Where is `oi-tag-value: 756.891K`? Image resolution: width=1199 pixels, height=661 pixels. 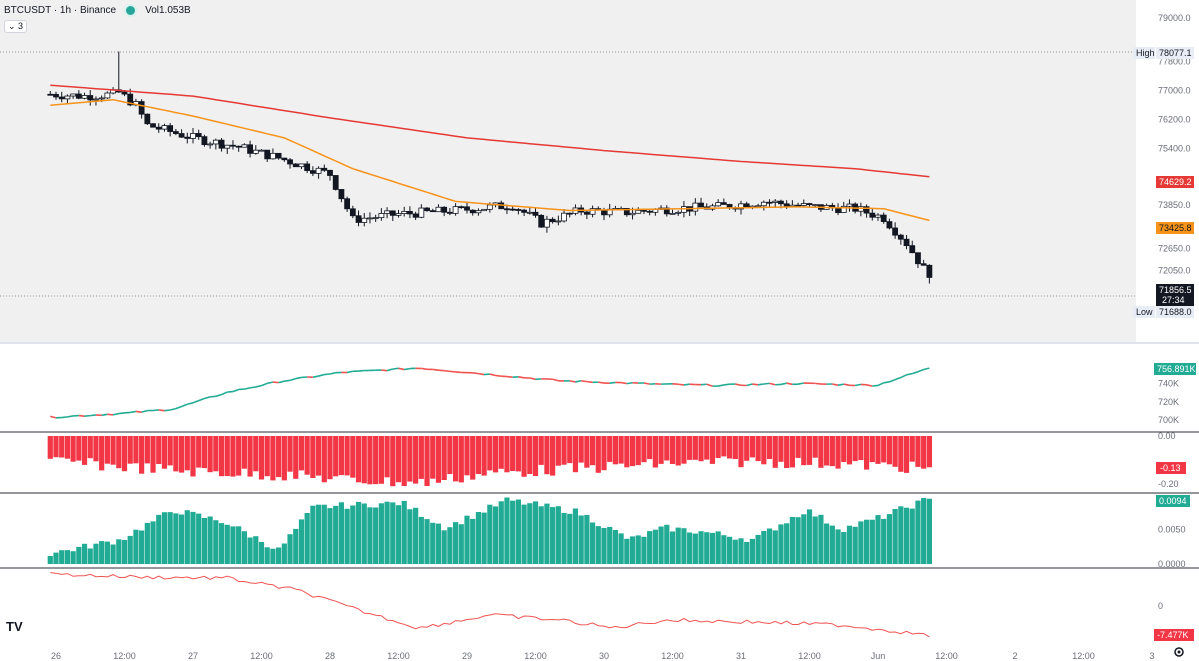
oi-tag-value: 756.891K is located at coordinates (1176, 369).